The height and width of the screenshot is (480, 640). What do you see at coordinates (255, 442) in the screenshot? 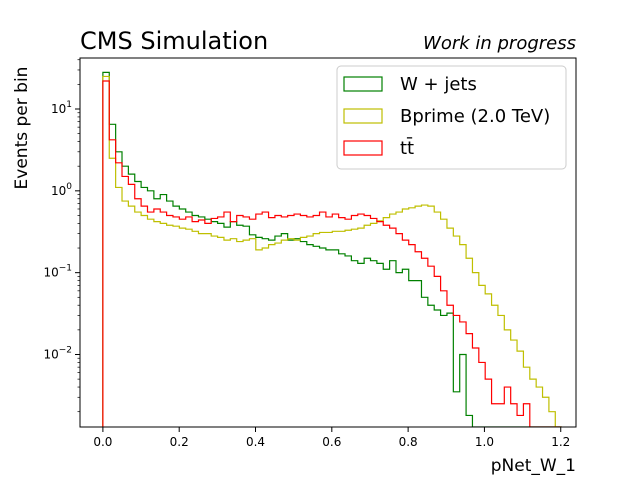
I see `x-tick-label: 0.4` at bounding box center [255, 442].